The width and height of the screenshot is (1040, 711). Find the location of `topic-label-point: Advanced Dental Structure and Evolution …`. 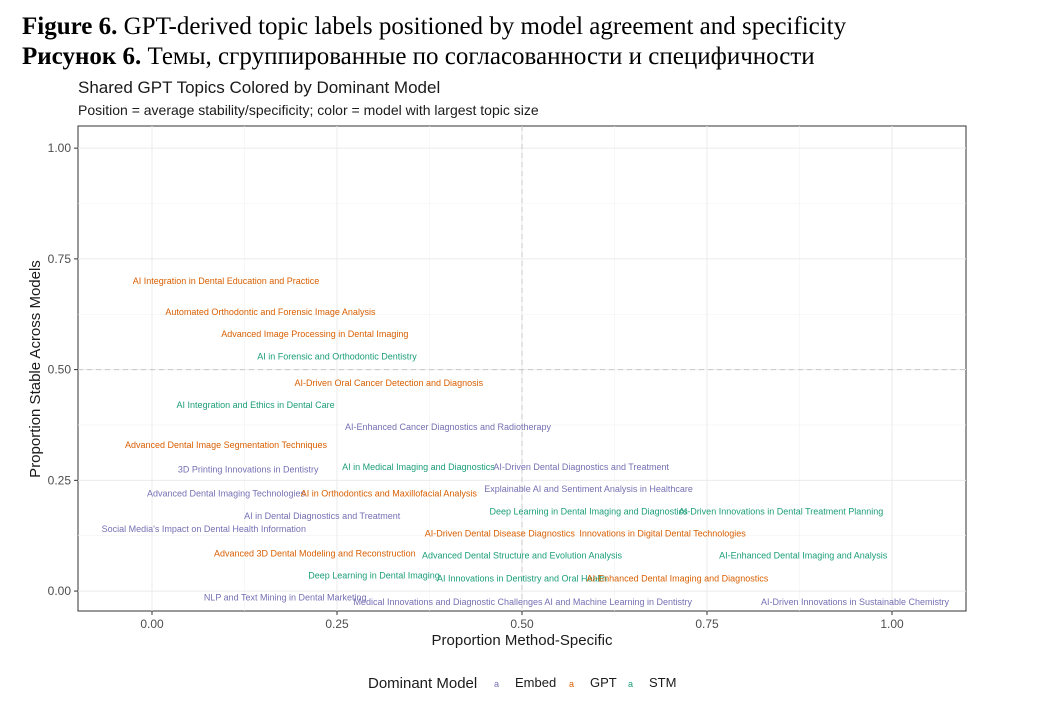

topic-label-point: Advanced Dental Structure and Evolution … is located at coordinates (522, 556).